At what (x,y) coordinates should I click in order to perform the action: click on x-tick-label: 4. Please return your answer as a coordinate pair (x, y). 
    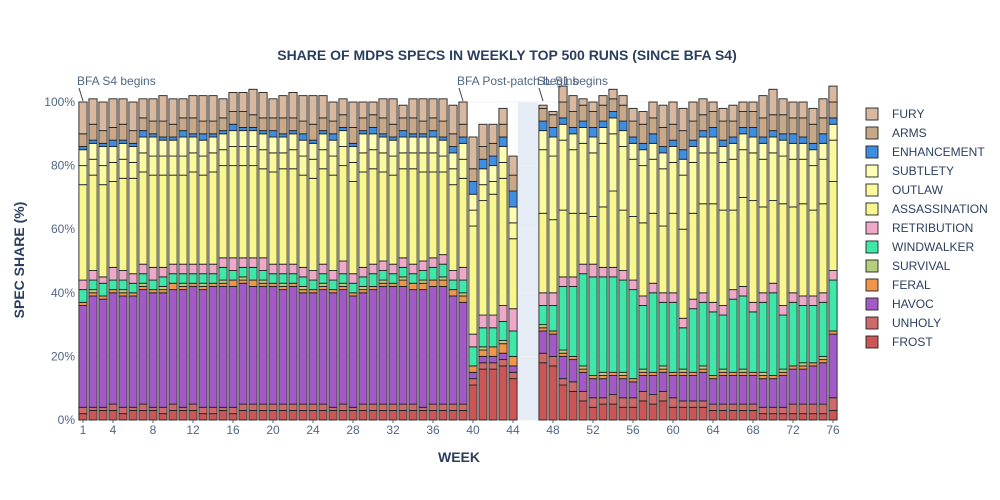
    Looking at the image, I should click on (113, 430).